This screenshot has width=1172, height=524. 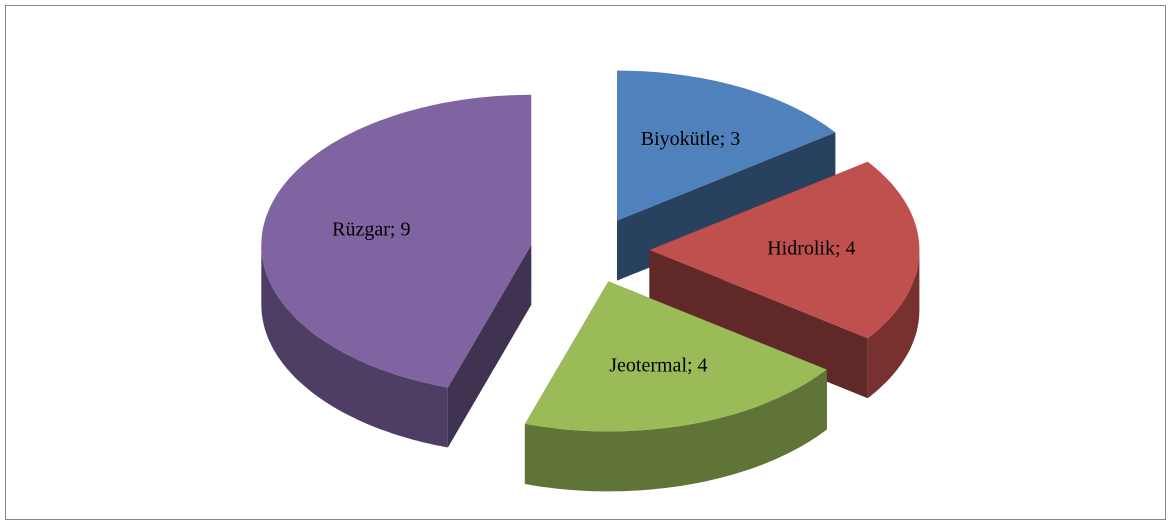 I want to click on data-label: Hidrolik; 4, so click(x=811, y=249).